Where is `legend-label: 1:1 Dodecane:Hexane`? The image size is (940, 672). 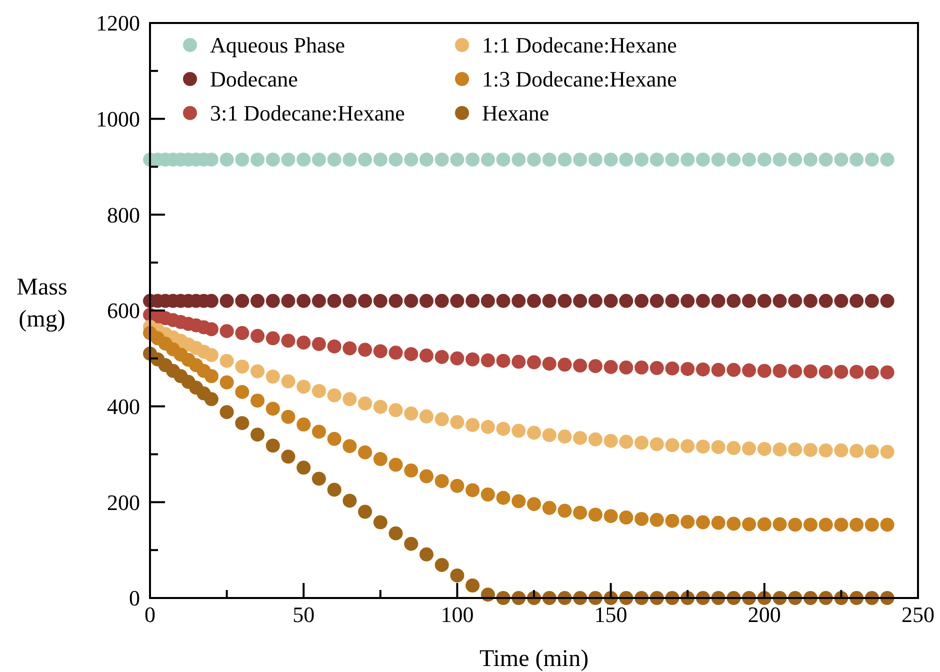 legend-label: 1:1 Dodecane:Hexane is located at coordinates (579, 45).